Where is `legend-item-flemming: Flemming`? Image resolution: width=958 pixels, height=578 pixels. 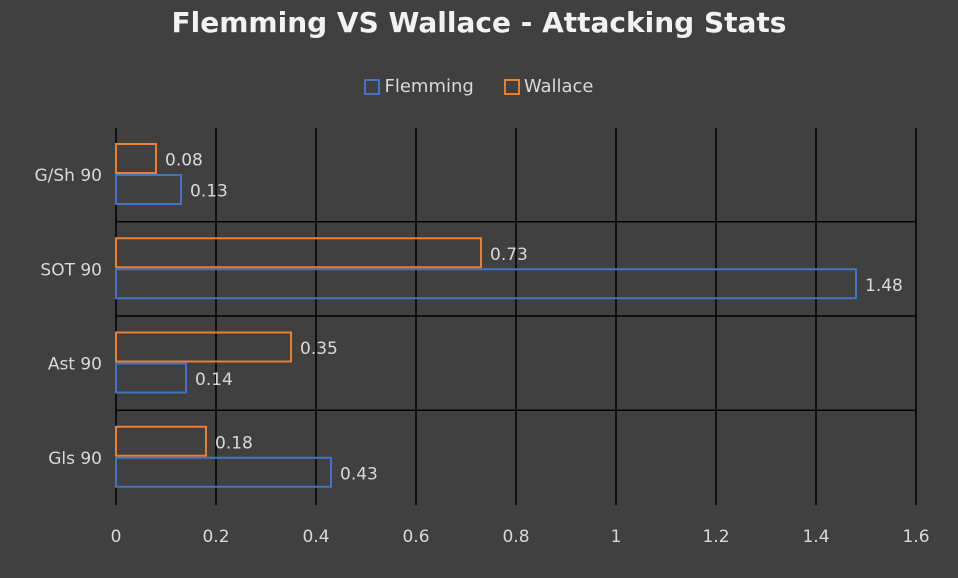 legend-item-flemming: Flemming is located at coordinates (419, 86).